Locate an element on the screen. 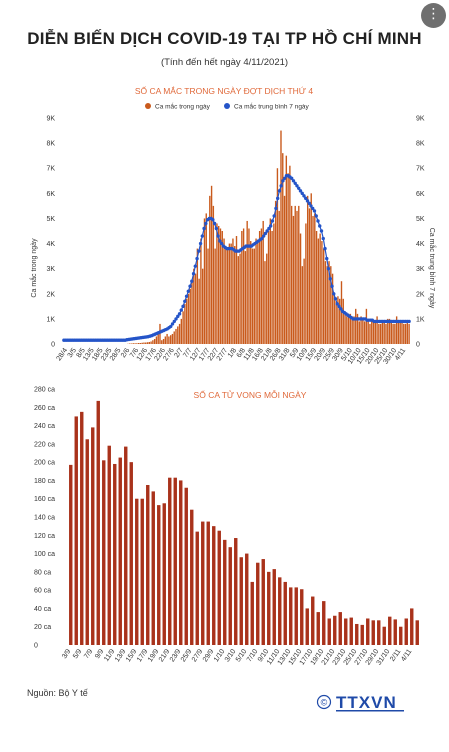 The height and width of the screenshot is (752, 449). y-tick-label-left: 2K is located at coordinates (50, 294).